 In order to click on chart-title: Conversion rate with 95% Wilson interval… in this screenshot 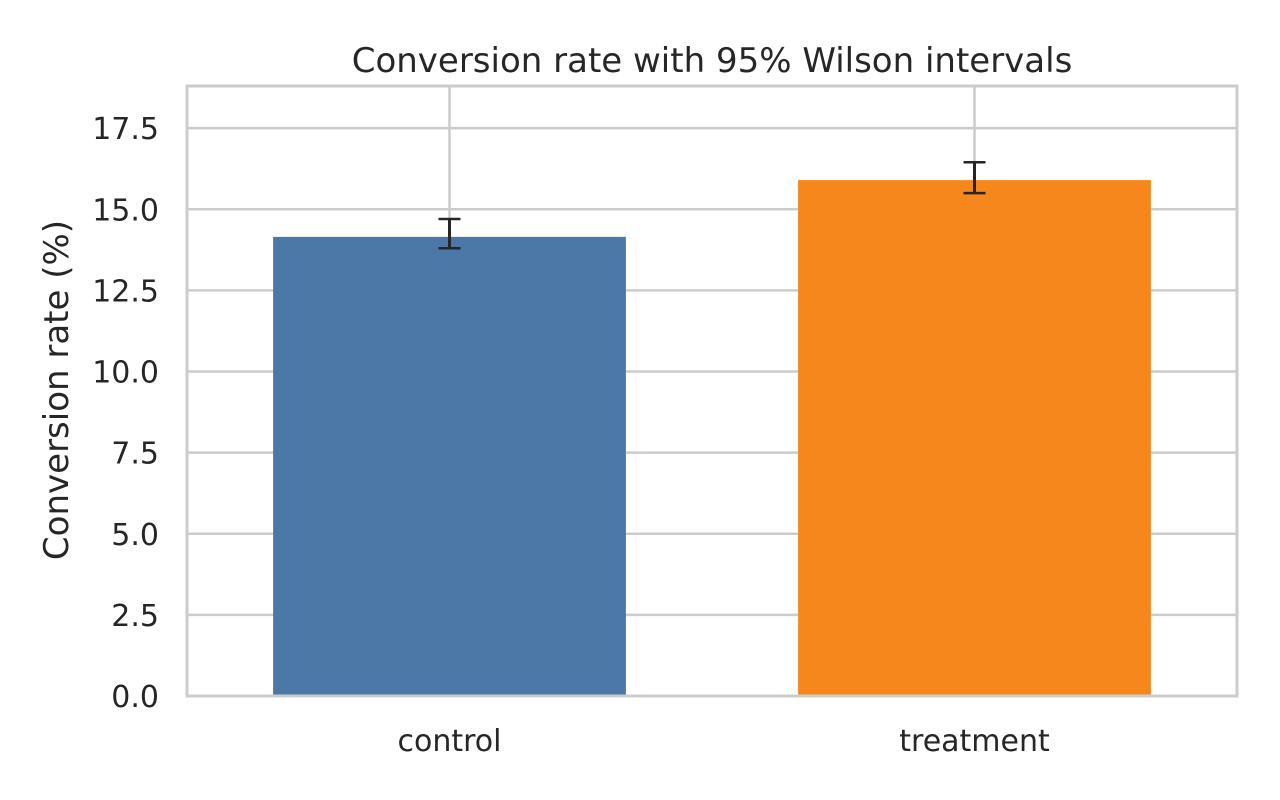, I will do `click(712, 61)`.